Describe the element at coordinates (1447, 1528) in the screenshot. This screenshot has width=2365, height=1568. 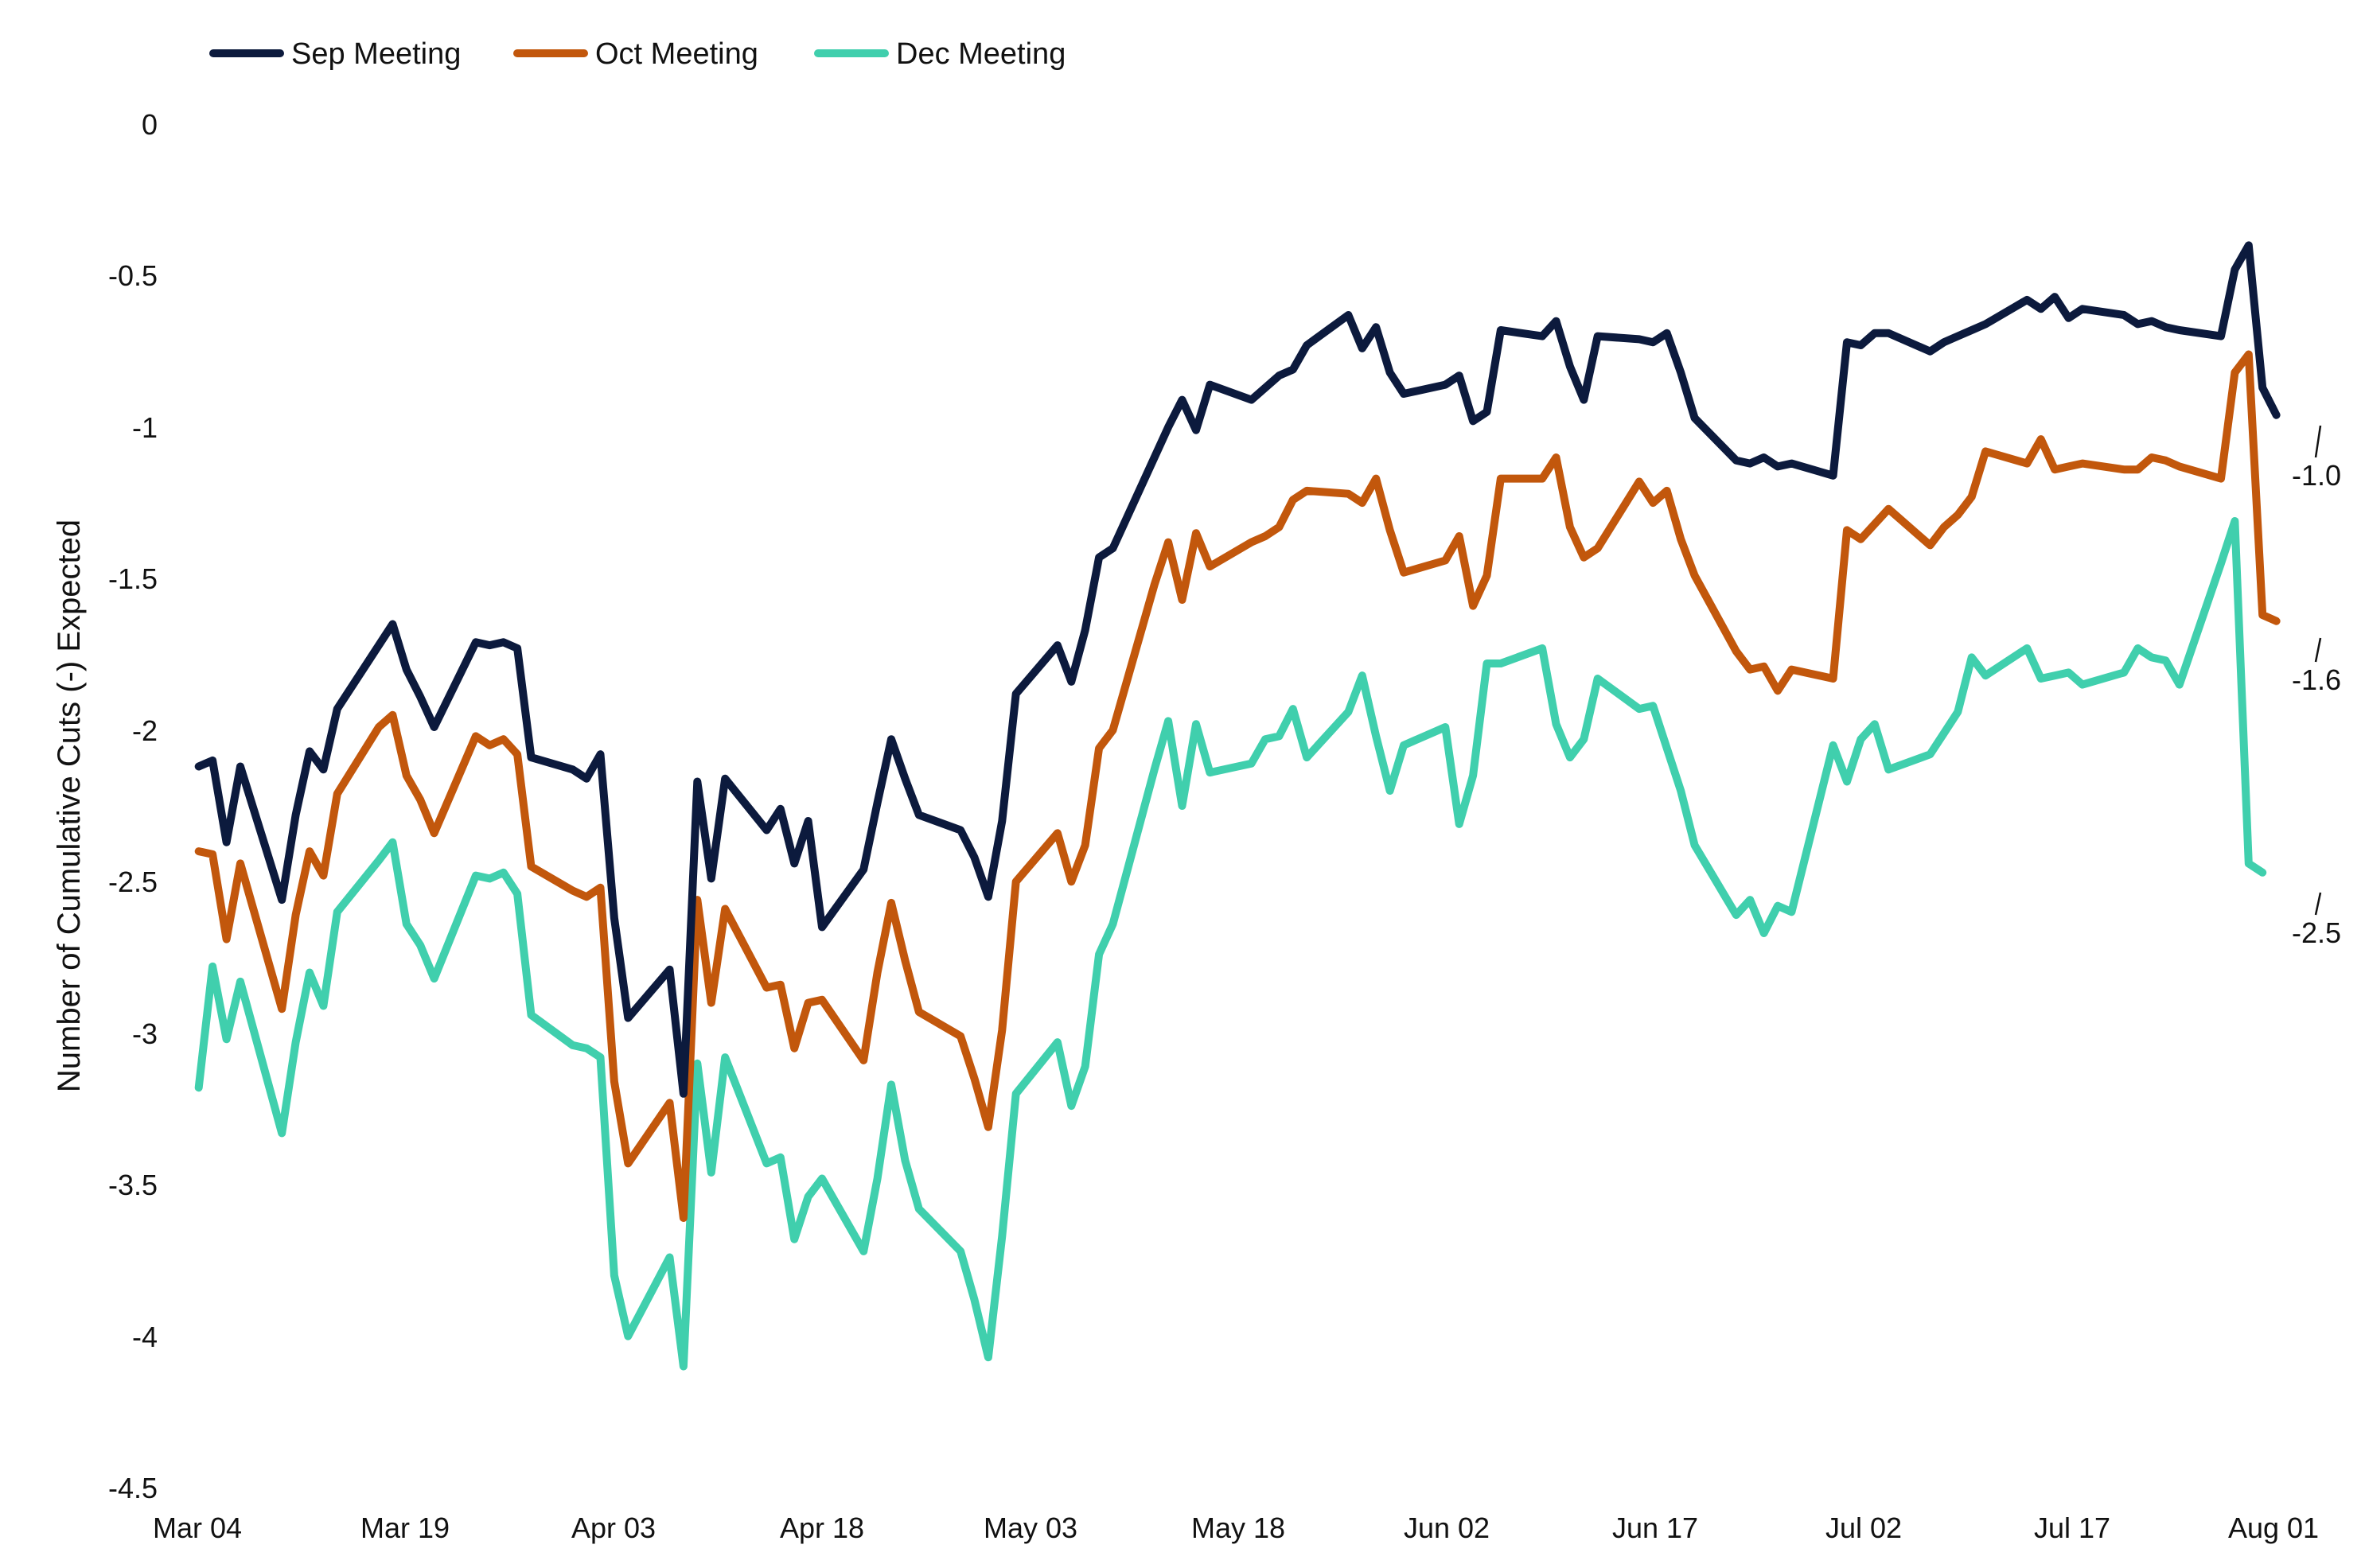
I see `x-tick-label: Jun 02` at that location.